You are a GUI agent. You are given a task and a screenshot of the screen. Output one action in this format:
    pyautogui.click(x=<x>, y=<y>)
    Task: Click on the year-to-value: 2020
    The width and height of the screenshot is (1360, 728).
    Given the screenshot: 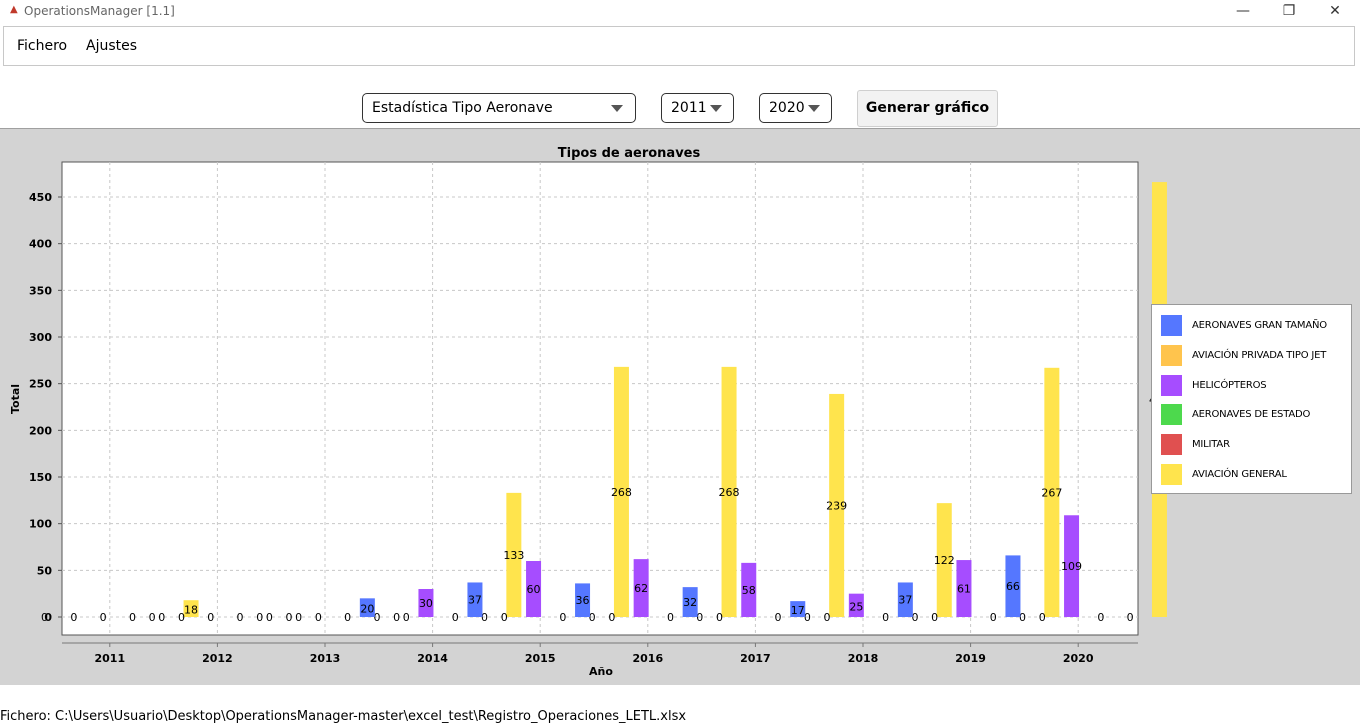 What is the action you would take?
    pyautogui.click(x=787, y=108)
    